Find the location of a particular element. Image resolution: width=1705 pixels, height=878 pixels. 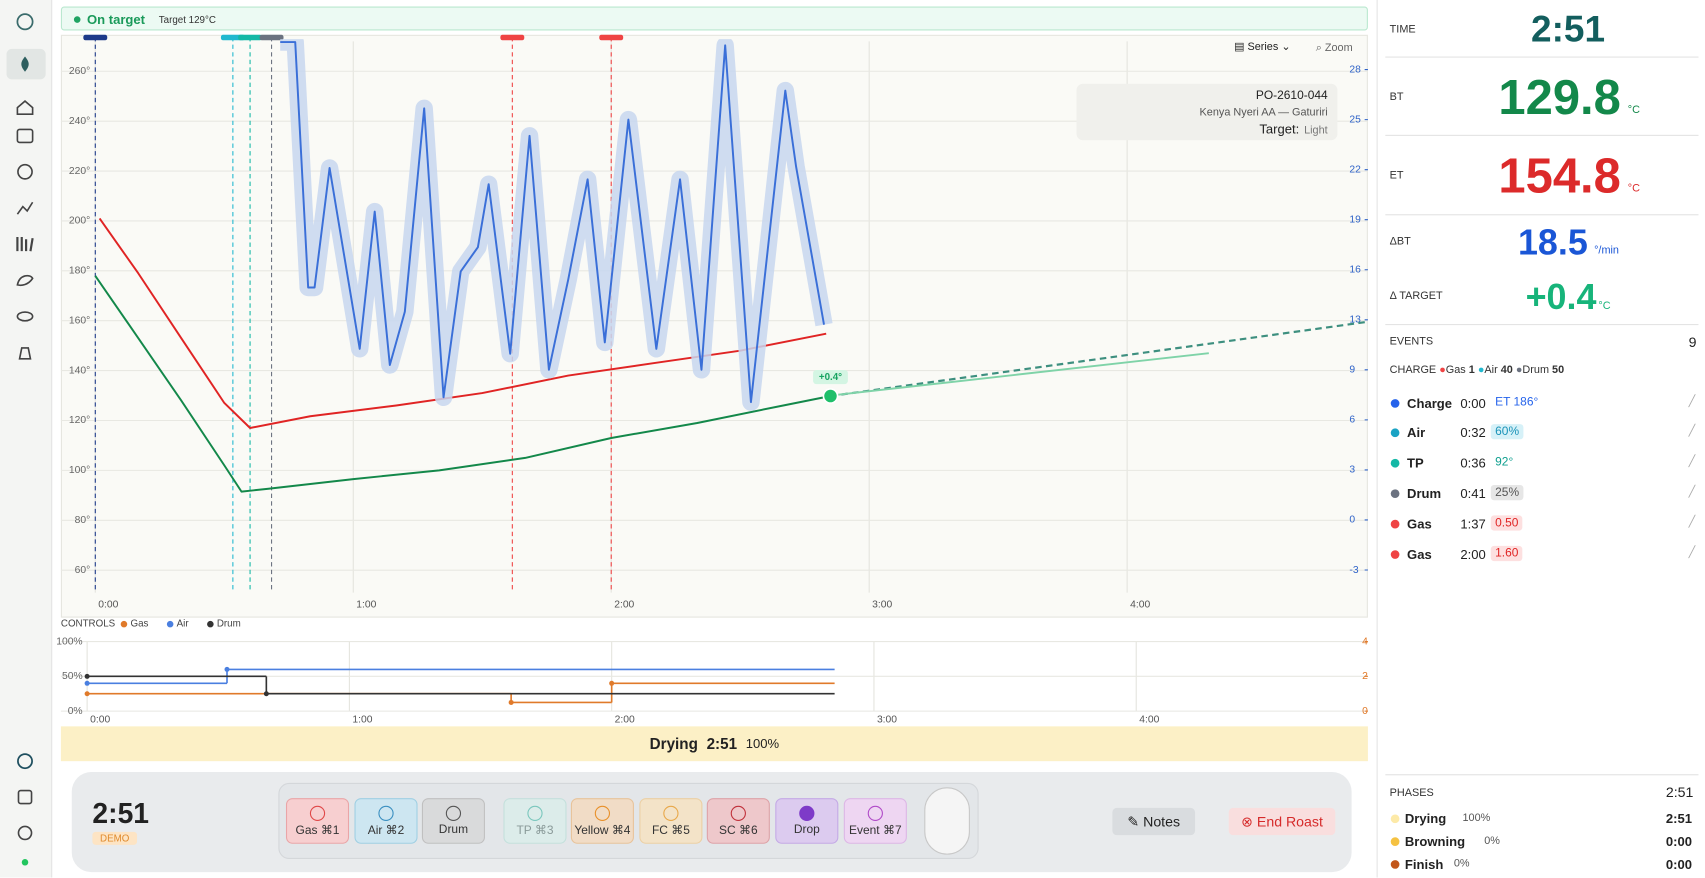

button-shortcut: ⌘5 is located at coordinates (680, 831).